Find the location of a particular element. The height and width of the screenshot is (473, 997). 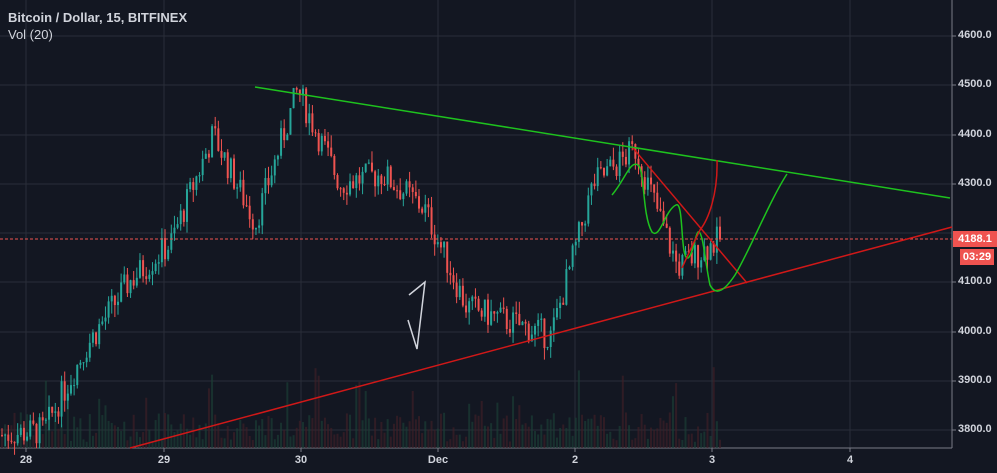

time-label: 28 is located at coordinates (26, 460).